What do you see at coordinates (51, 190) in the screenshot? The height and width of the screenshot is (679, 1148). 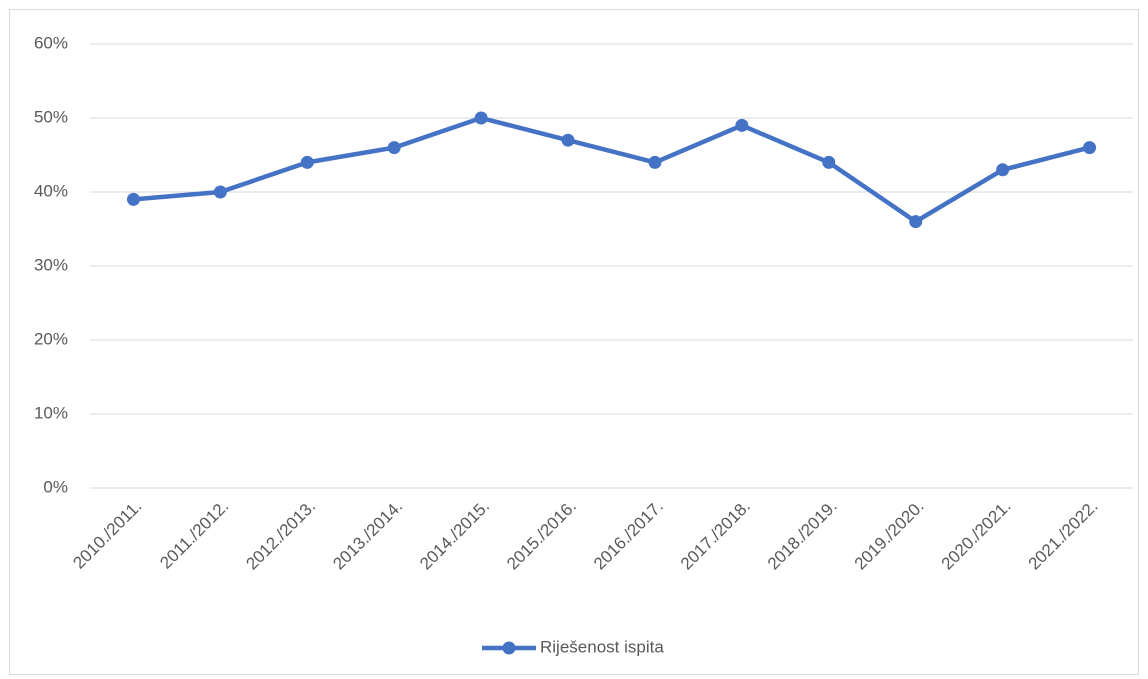 I see `y-tick-label: 40%` at bounding box center [51, 190].